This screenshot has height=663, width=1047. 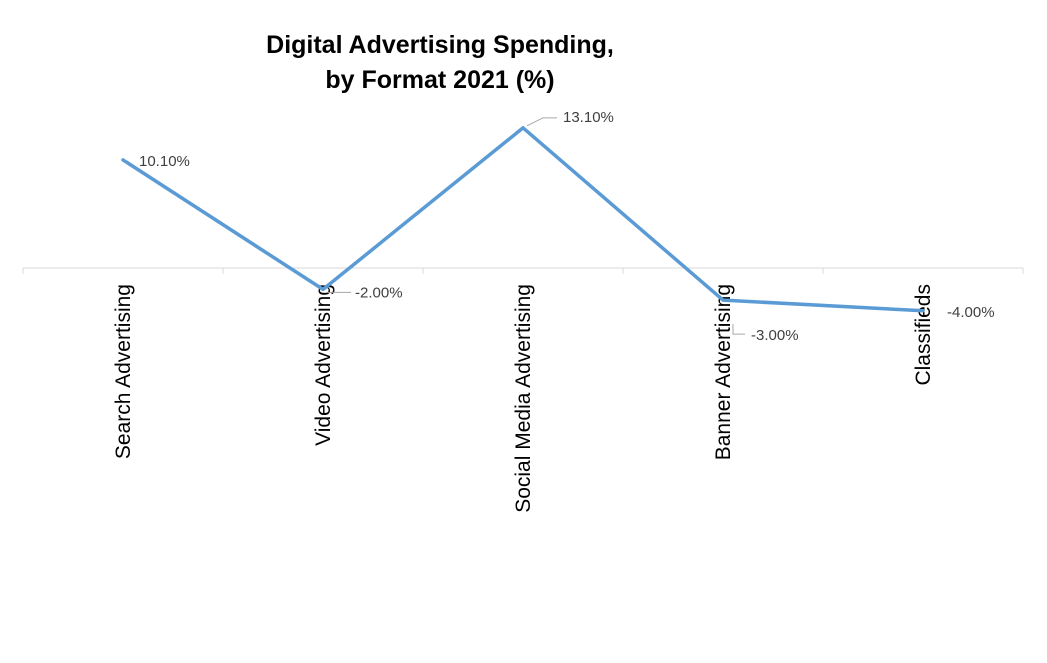 What do you see at coordinates (379, 292) in the screenshot?
I see `data-label: -2.00%` at bounding box center [379, 292].